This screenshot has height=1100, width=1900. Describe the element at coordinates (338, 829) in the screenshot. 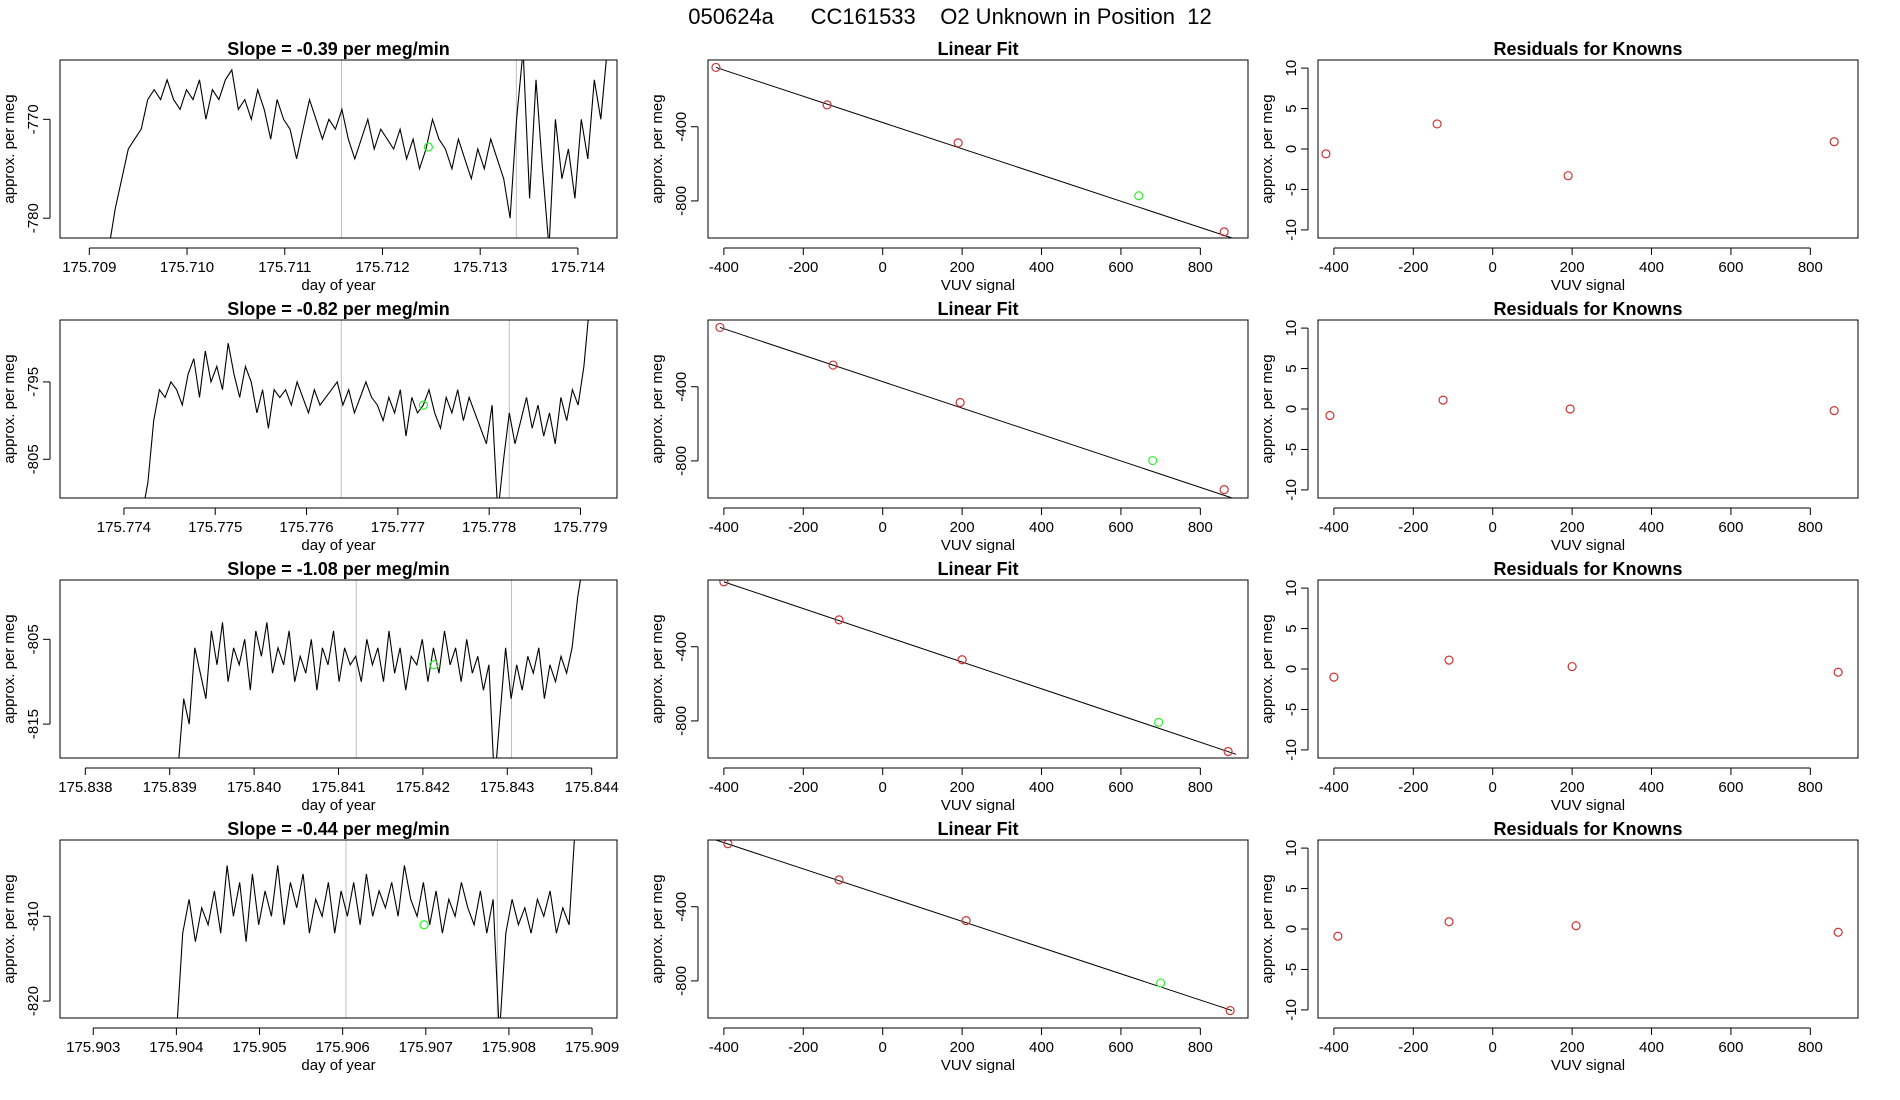

I see `chart-title: Slope = -0.44 per meg/min` at that location.